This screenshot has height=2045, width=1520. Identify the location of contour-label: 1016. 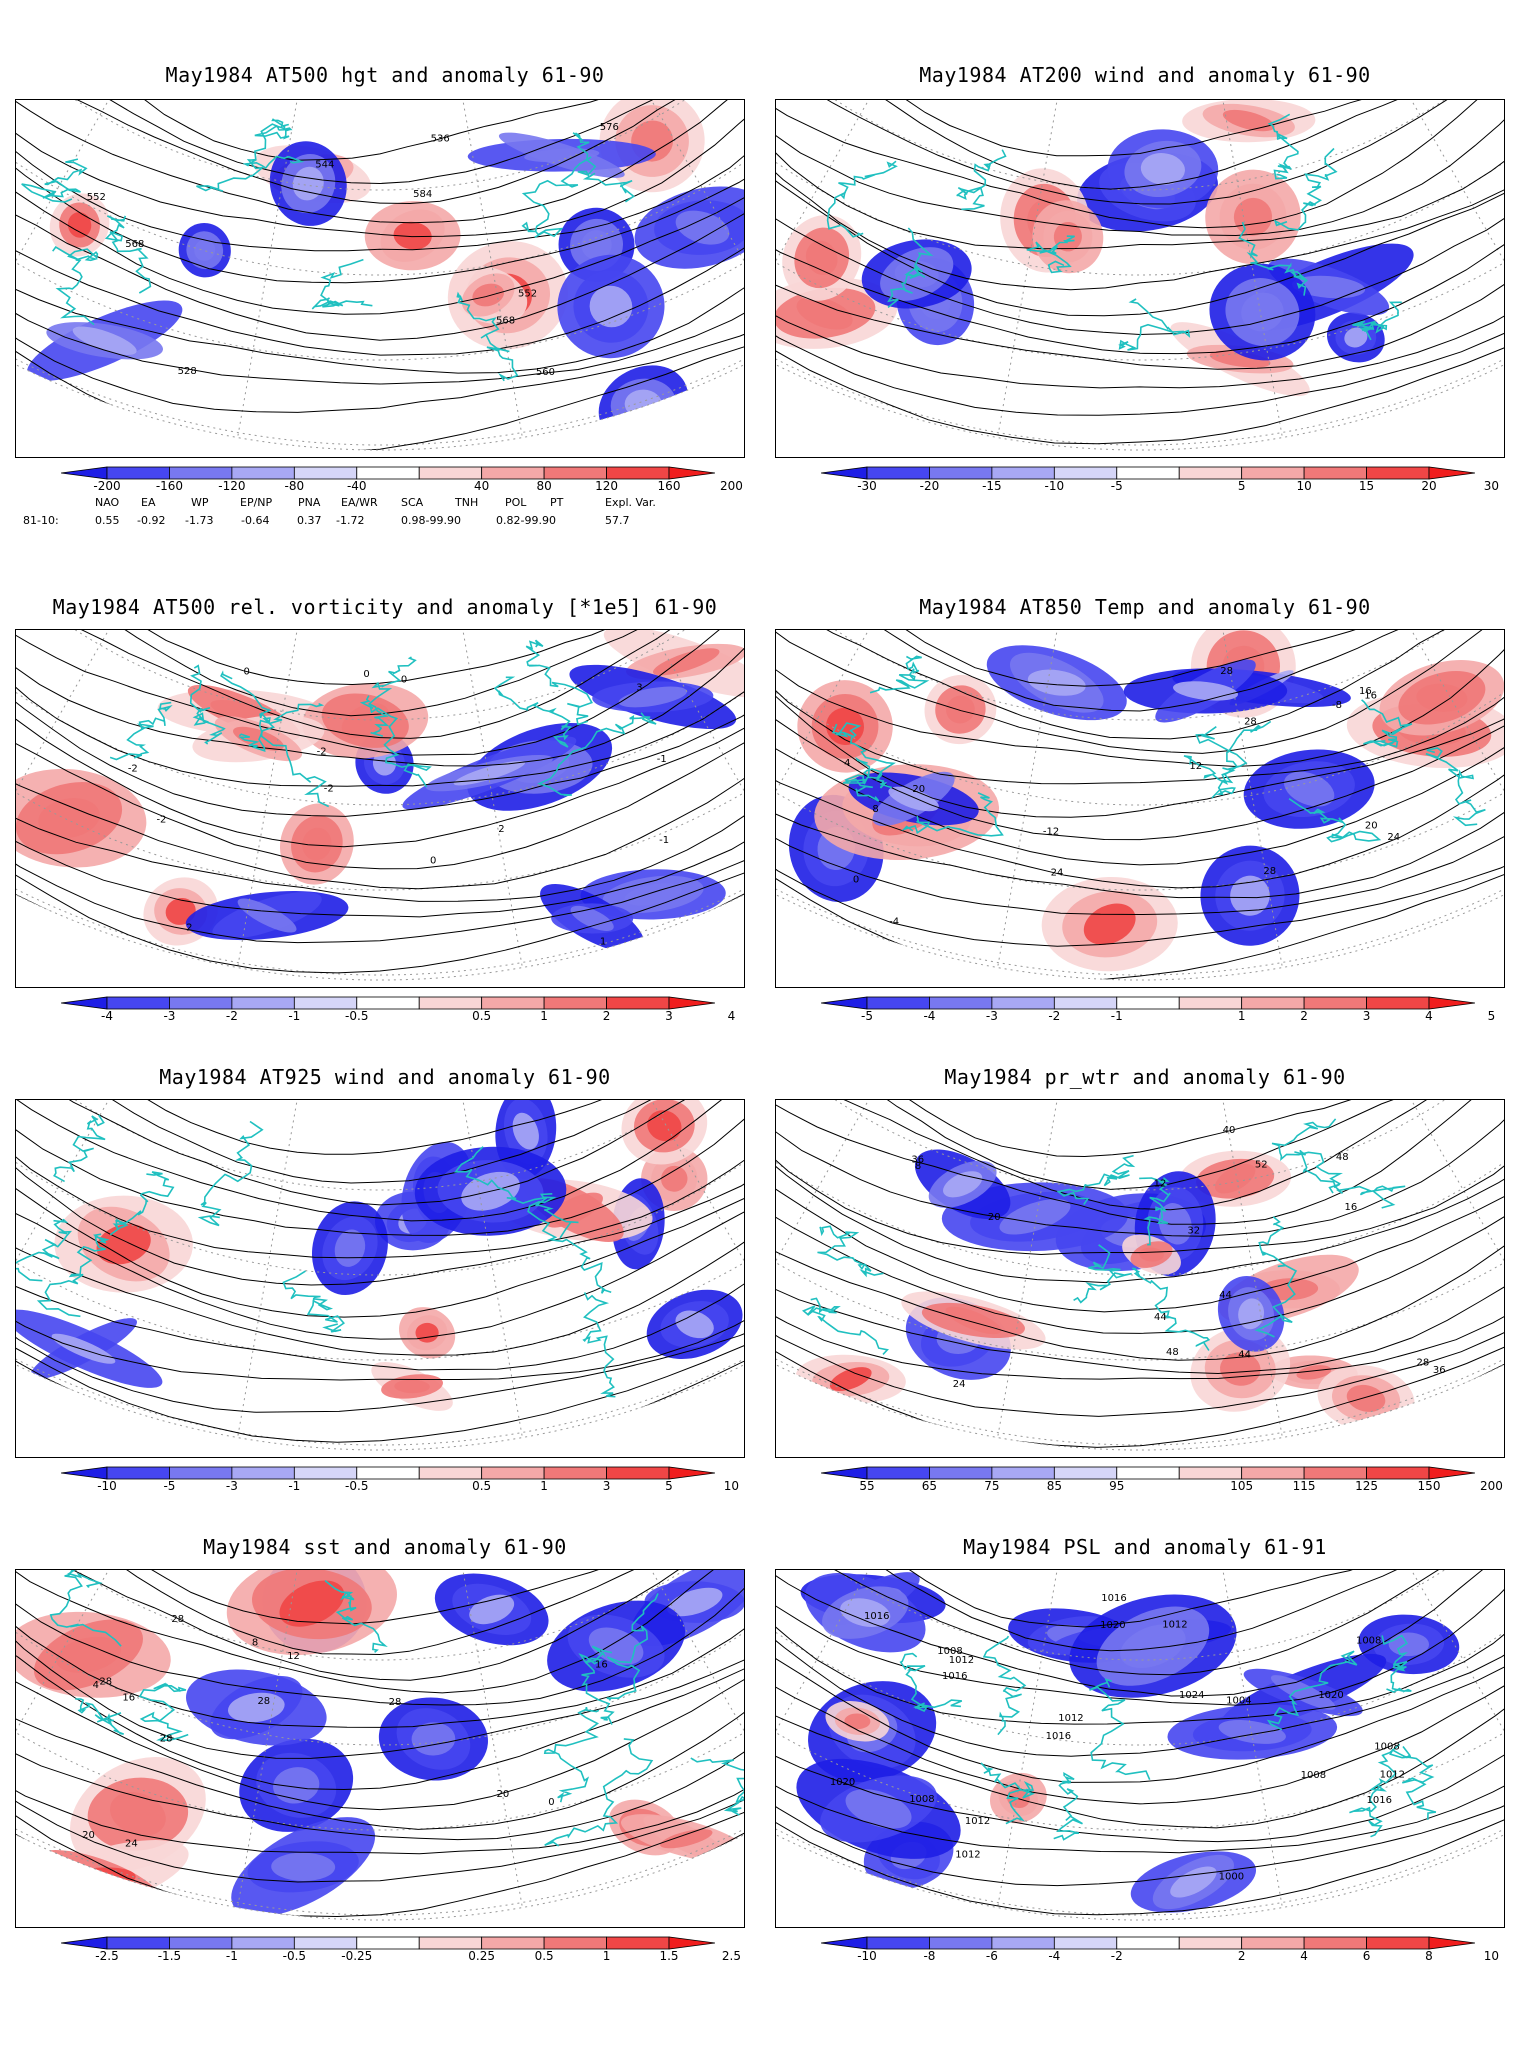
(1058, 1736).